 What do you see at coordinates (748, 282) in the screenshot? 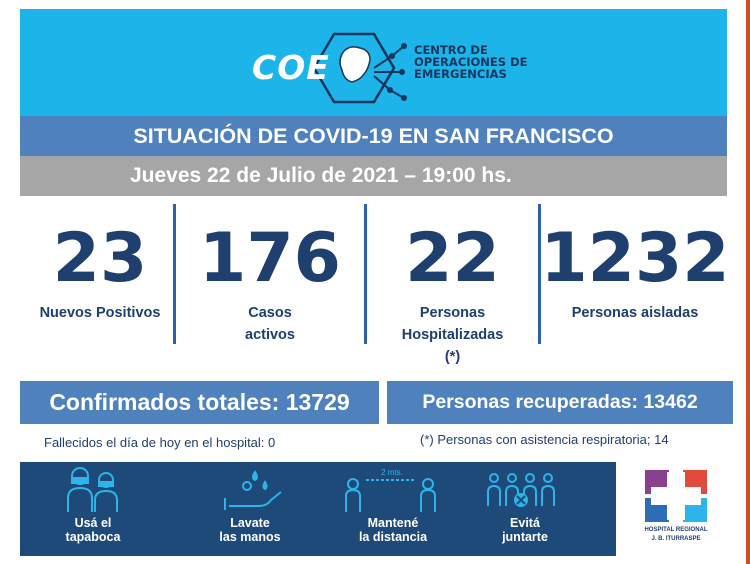
I see `right-edge-strip` at bounding box center [748, 282].